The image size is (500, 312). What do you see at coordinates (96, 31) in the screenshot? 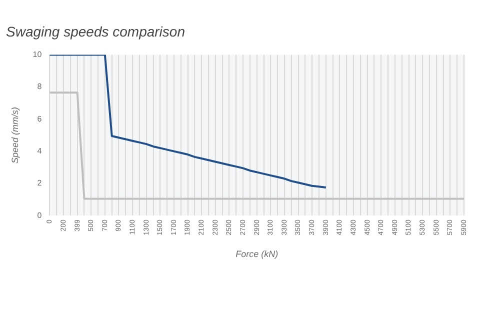
I see `chart-title: Swaging speeds comparison` at bounding box center [96, 31].